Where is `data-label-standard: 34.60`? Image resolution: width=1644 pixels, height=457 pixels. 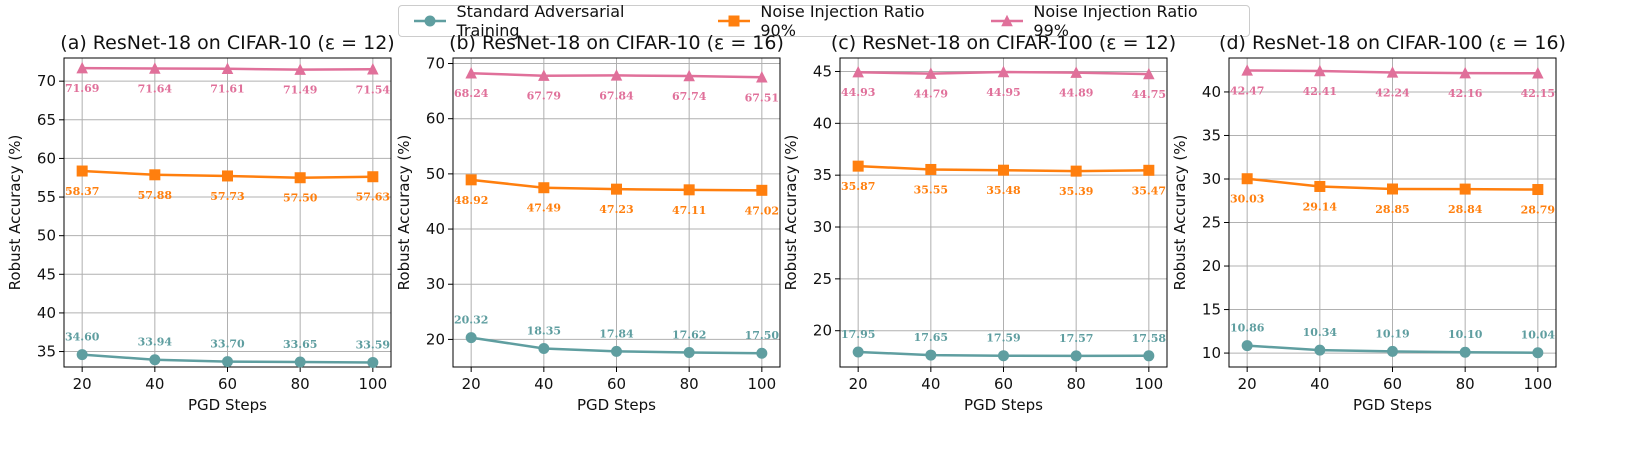
data-label-standard: 34.60 is located at coordinates (82, 337).